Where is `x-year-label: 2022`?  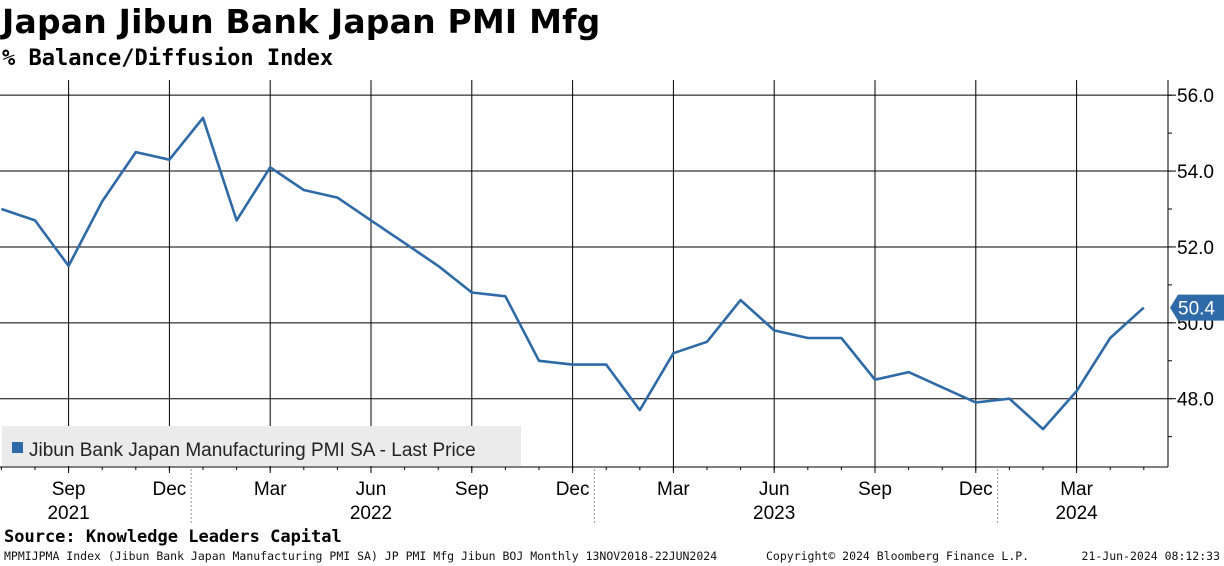 x-year-label: 2022 is located at coordinates (371, 513).